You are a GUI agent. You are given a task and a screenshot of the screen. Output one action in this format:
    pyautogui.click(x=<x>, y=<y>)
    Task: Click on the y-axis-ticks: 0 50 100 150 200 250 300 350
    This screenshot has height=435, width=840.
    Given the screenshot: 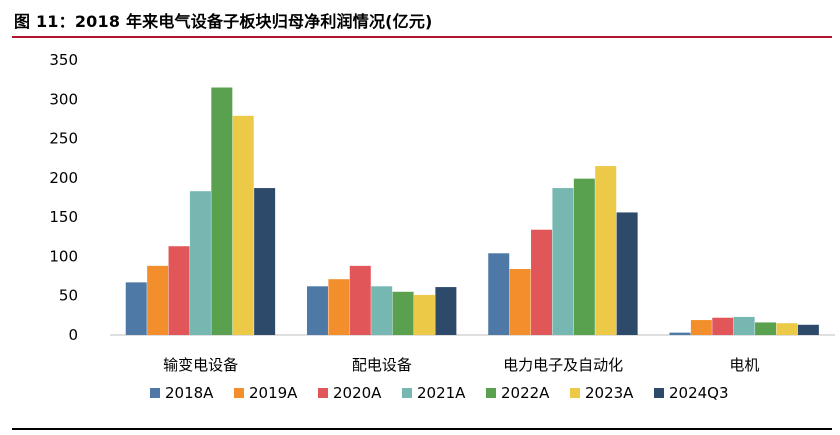 What is the action you would take?
    pyautogui.click(x=63, y=197)
    